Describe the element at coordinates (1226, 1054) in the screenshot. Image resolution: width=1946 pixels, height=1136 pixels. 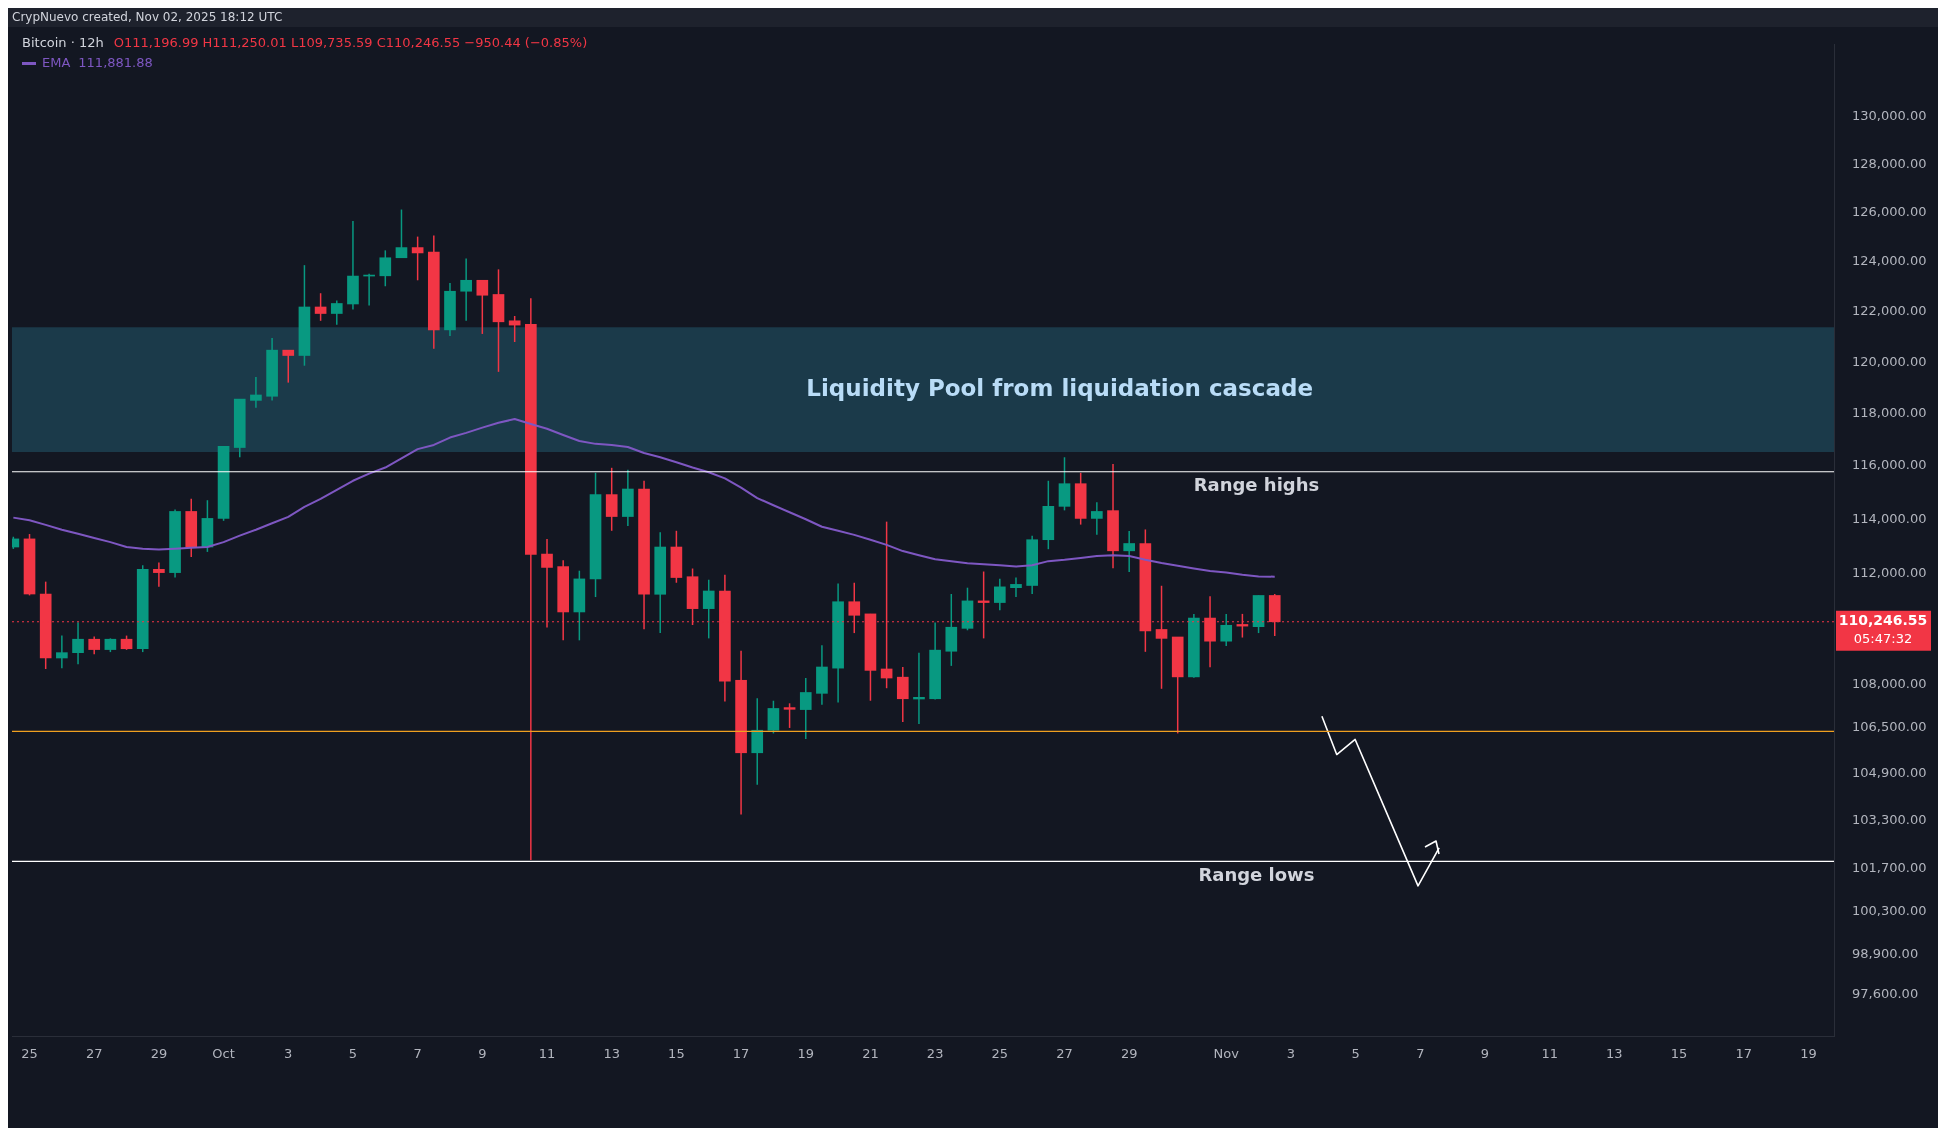
I see `x-tick-label: Nov` at that location.